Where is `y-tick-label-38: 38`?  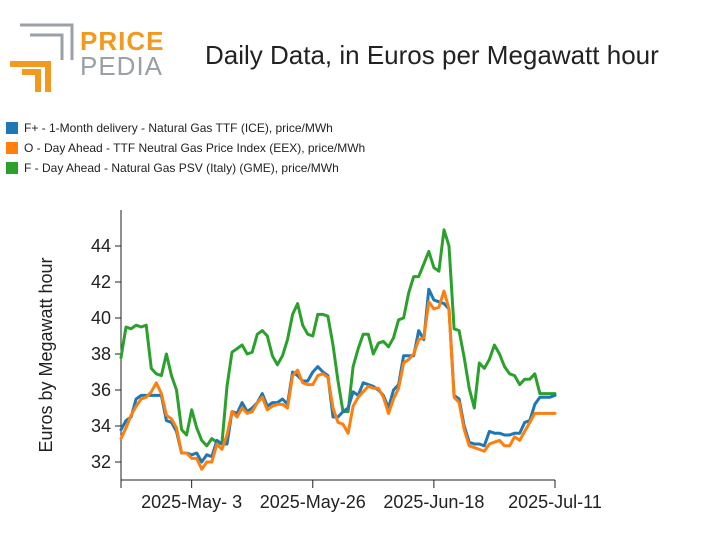
y-tick-label-38: 38 is located at coordinates (101, 354).